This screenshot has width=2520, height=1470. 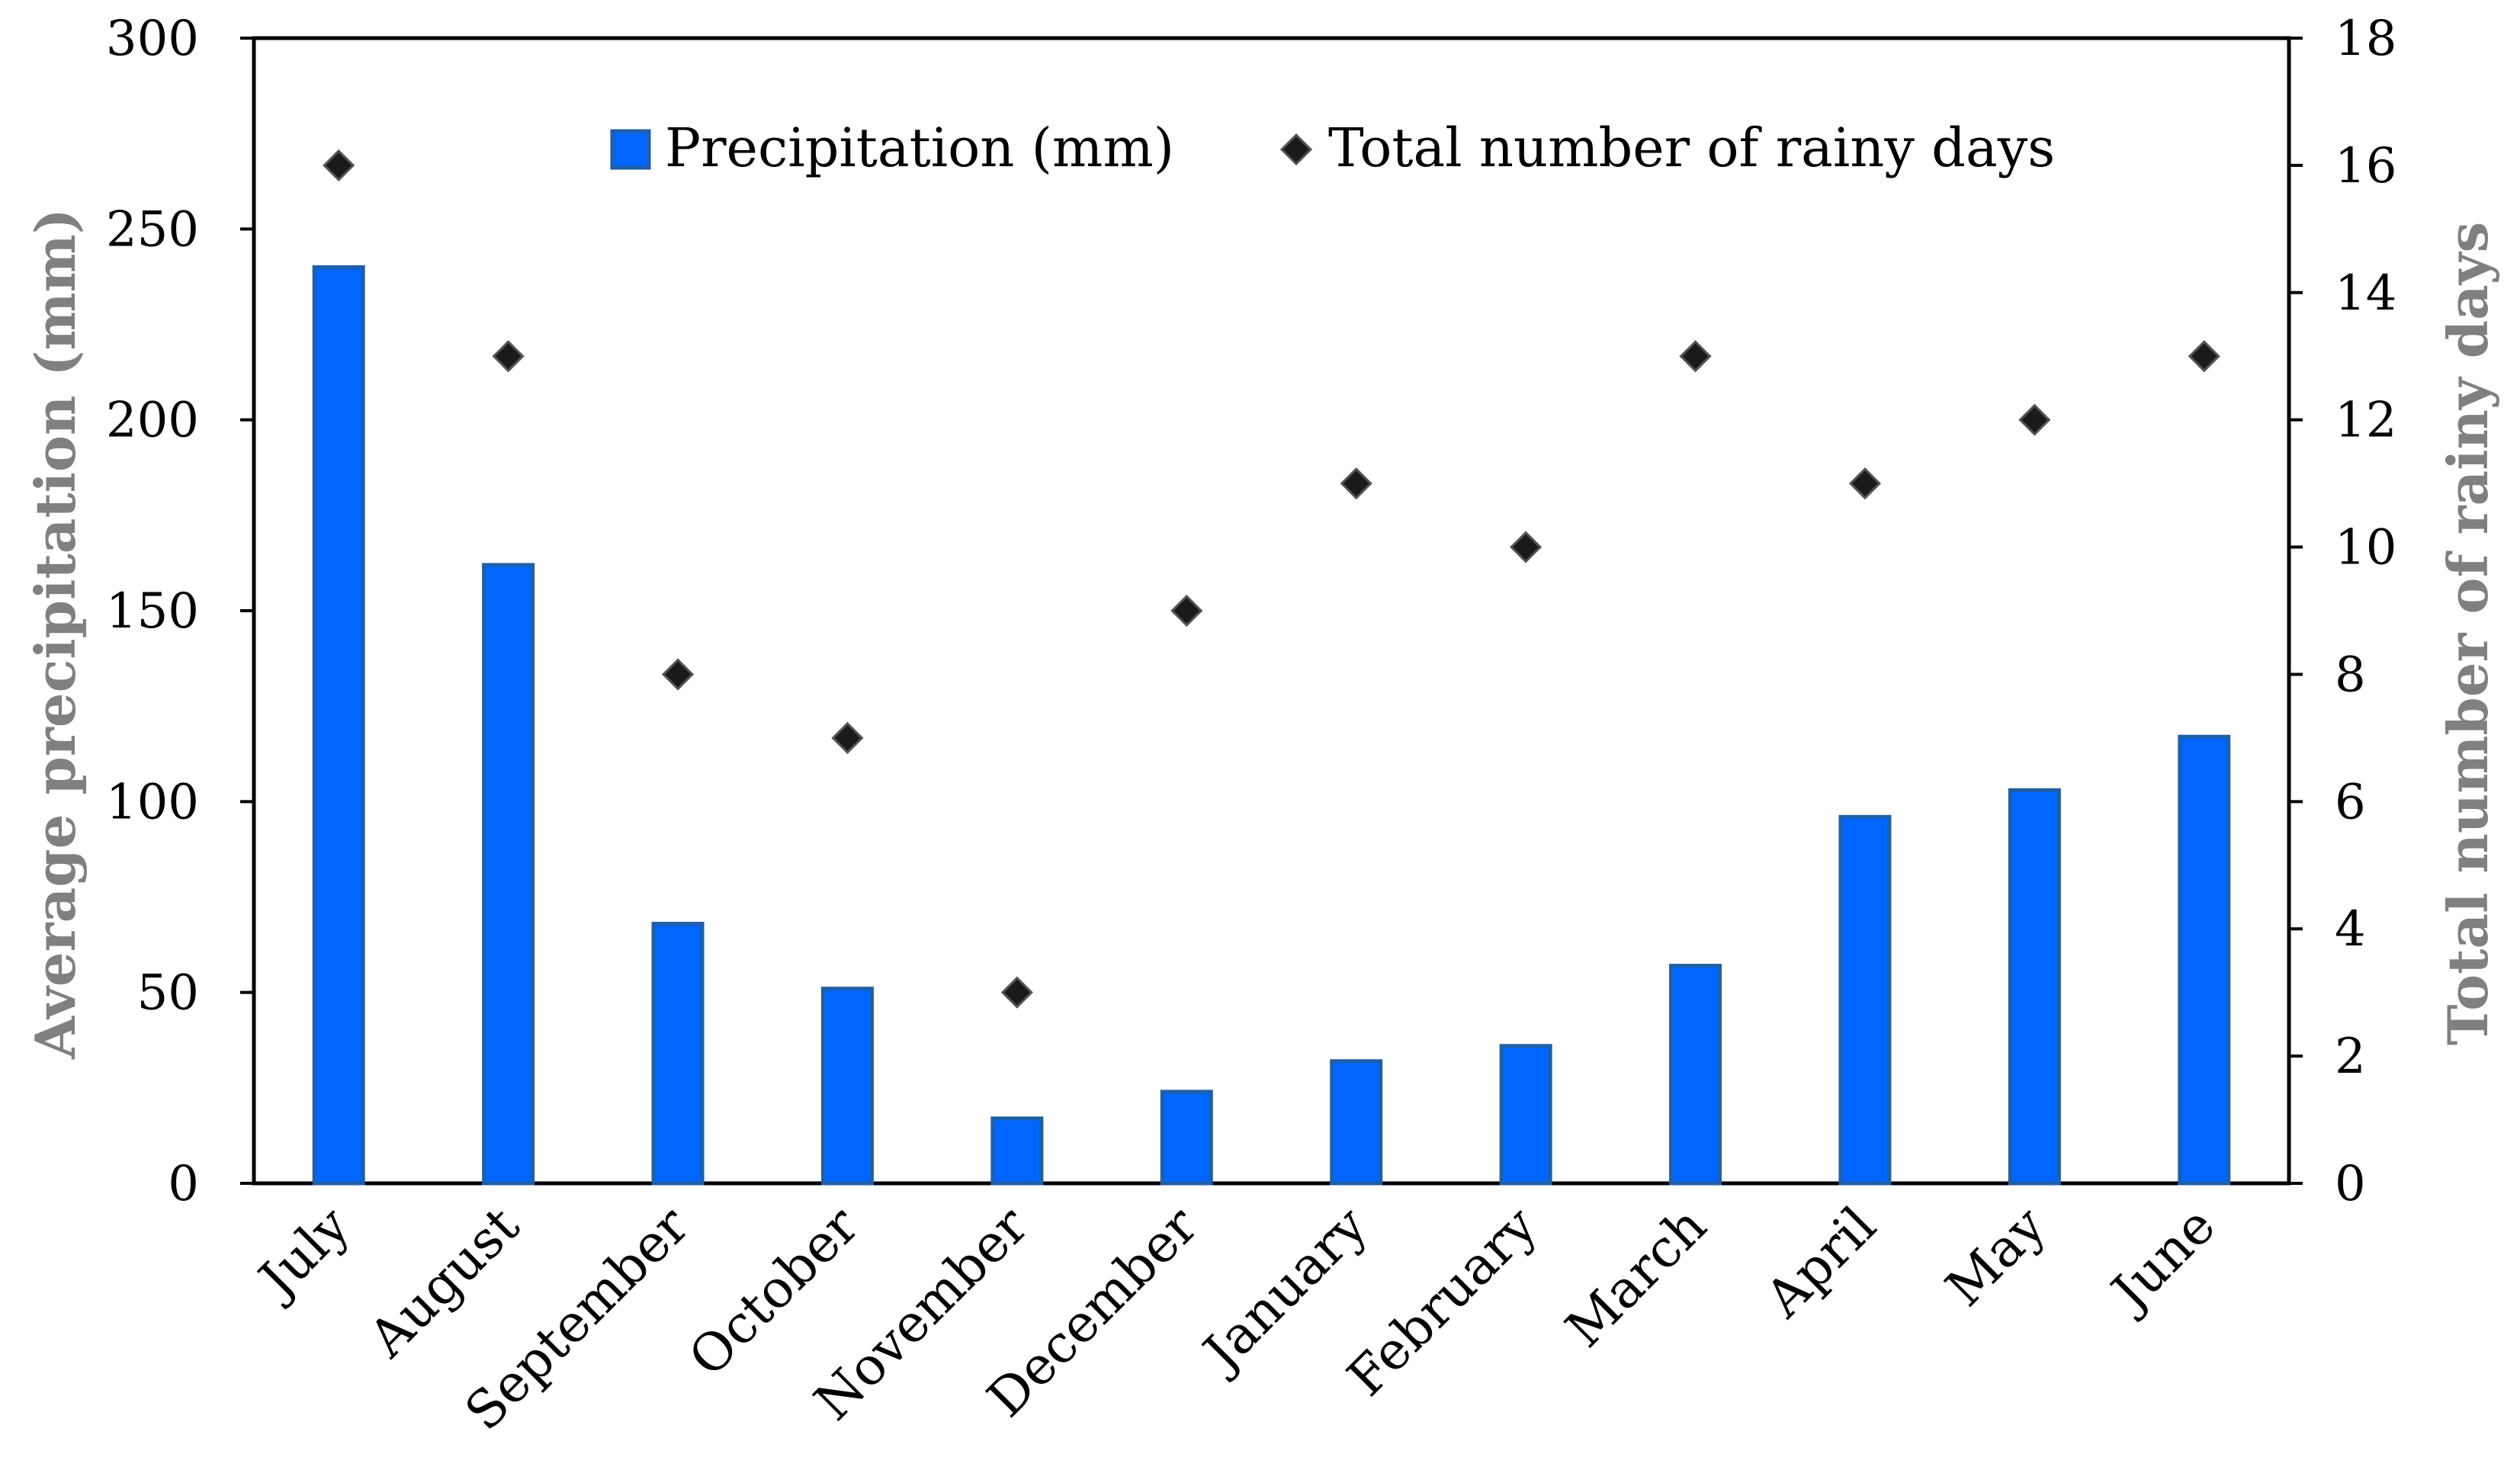 I want to click on bar-september, so click(x=678, y=1054).